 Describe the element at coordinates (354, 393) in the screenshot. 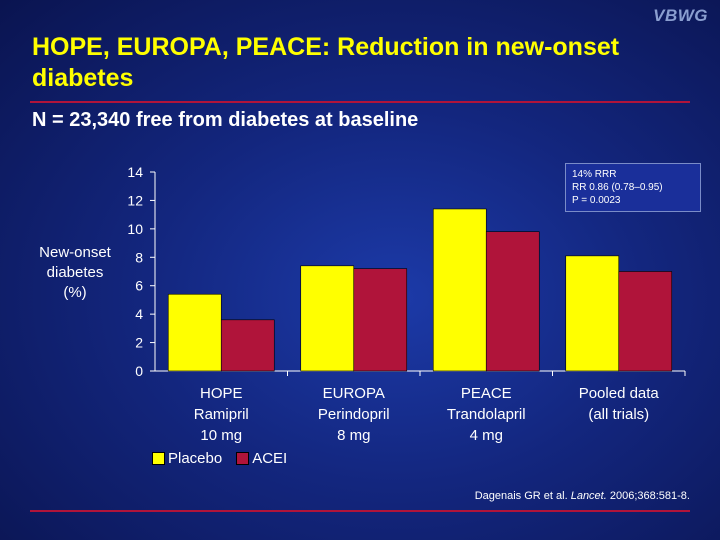

I see `x-category-label: EUROPA` at that location.